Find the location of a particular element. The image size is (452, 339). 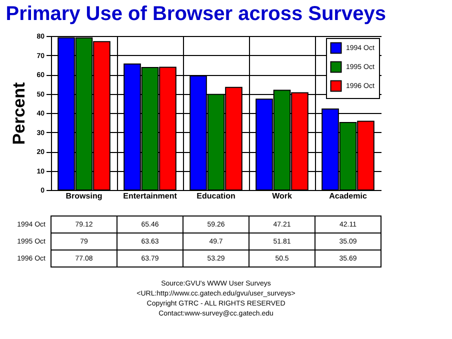

x-tick-label: Browsing is located at coordinates (84, 196).